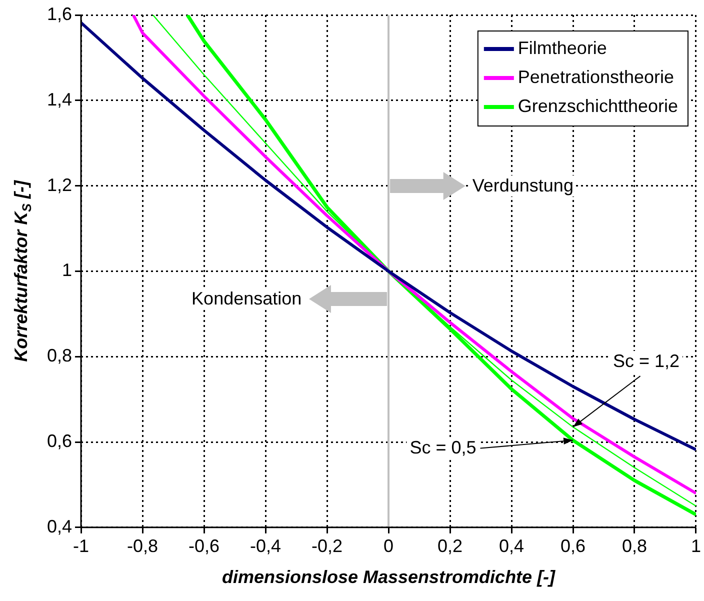  What do you see at coordinates (59, 184) in the screenshot?
I see `y-tick-label: 1,2` at bounding box center [59, 184].